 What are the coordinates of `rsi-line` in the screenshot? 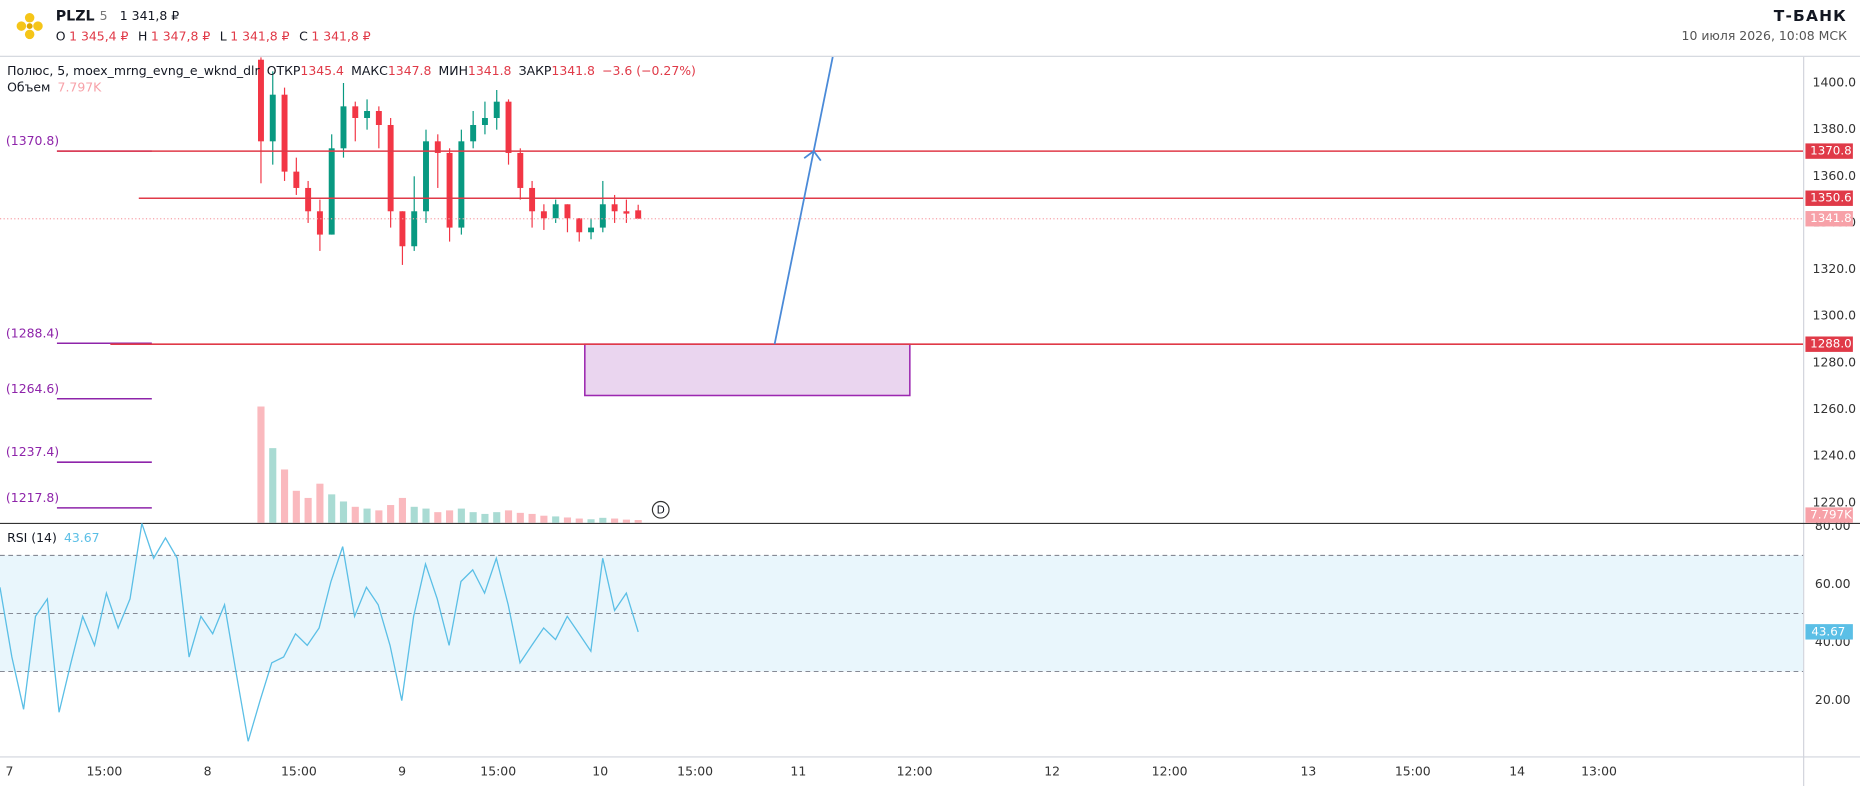 It's located at (319, 632).